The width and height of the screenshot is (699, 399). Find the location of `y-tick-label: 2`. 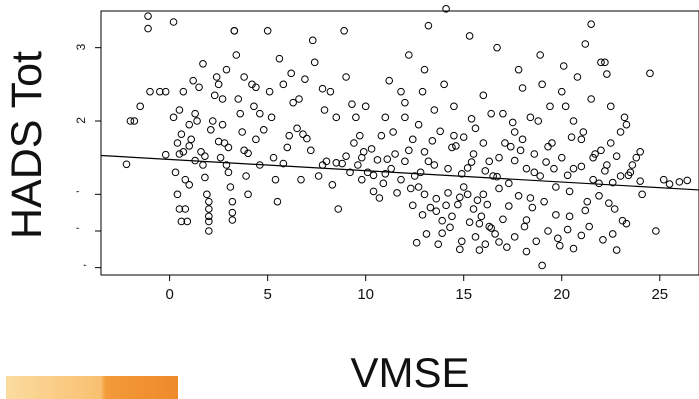

y-tick-label: 2 is located at coordinates (81, 120).